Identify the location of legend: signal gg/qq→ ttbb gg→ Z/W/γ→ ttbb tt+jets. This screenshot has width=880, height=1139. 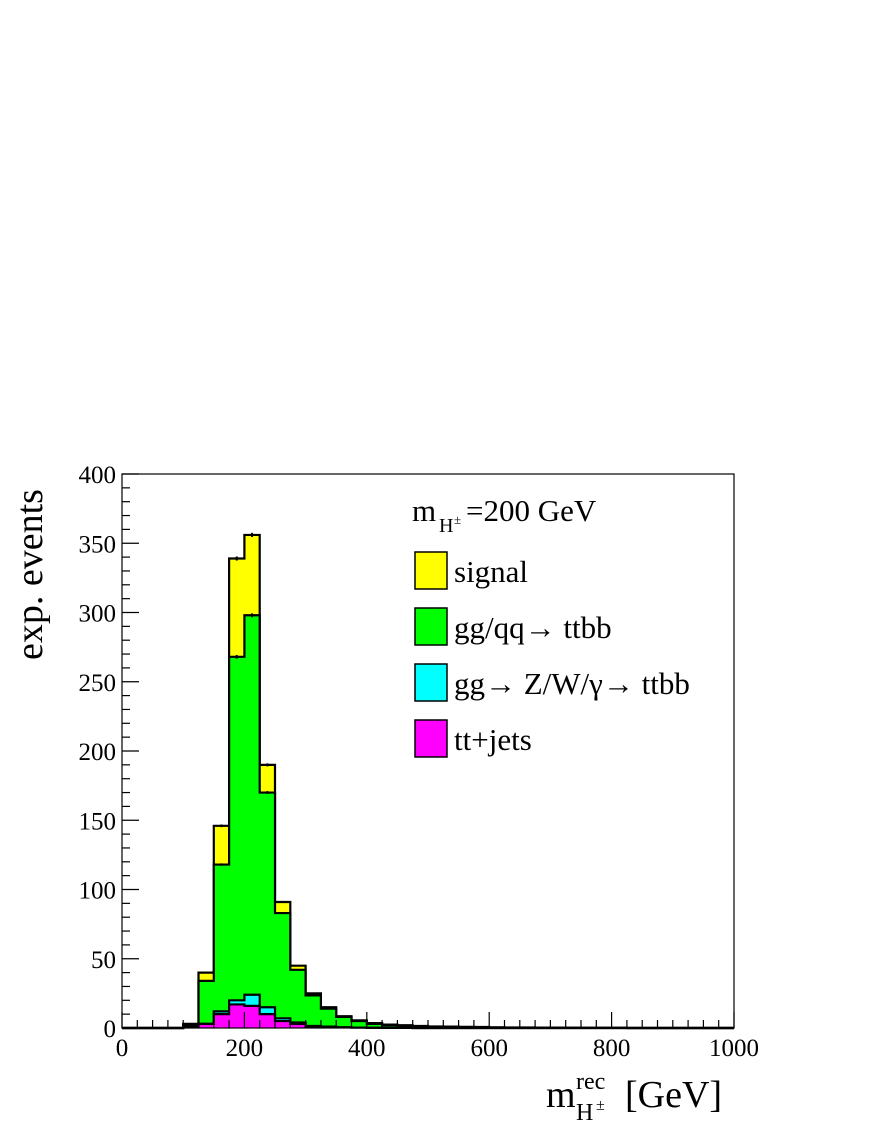
(552, 654).